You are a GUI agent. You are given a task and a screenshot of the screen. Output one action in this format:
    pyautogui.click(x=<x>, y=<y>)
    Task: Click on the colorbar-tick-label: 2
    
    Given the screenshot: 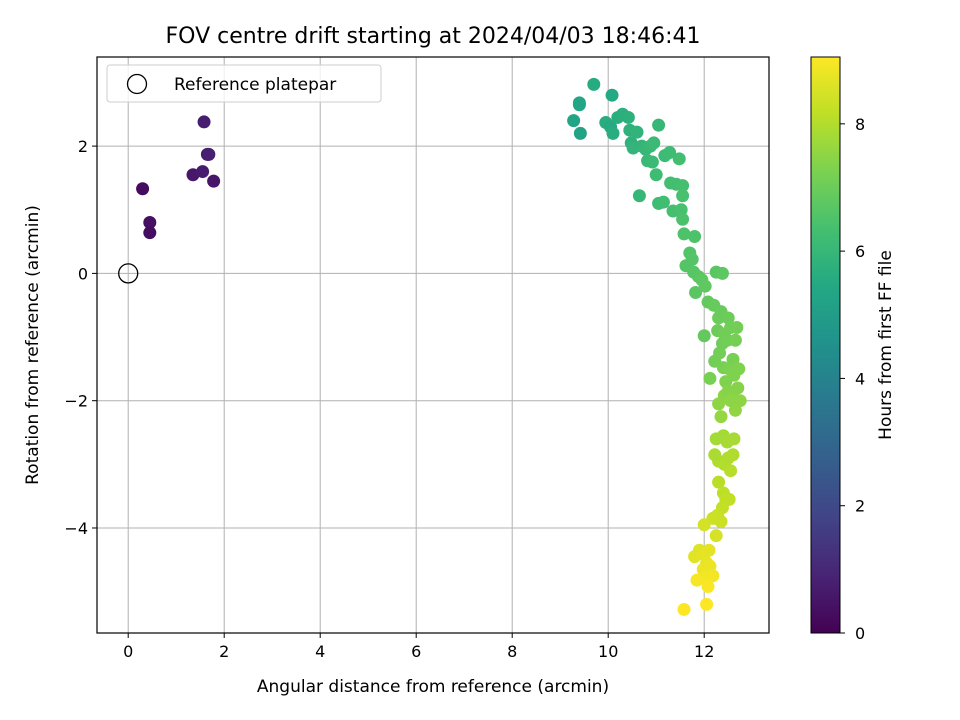 What is the action you would take?
    pyautogui.click(x=860, y=506)
    